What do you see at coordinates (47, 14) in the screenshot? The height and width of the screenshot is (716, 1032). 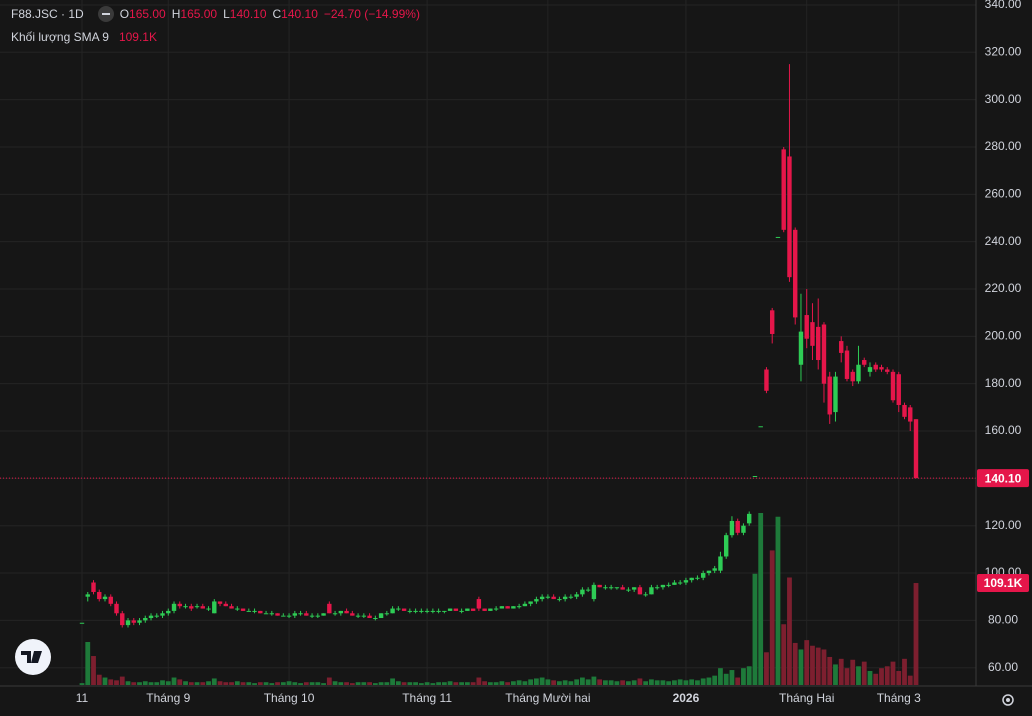 I see `symbol-title: F88.JSC · 1D` at bounding box center [47, 14].